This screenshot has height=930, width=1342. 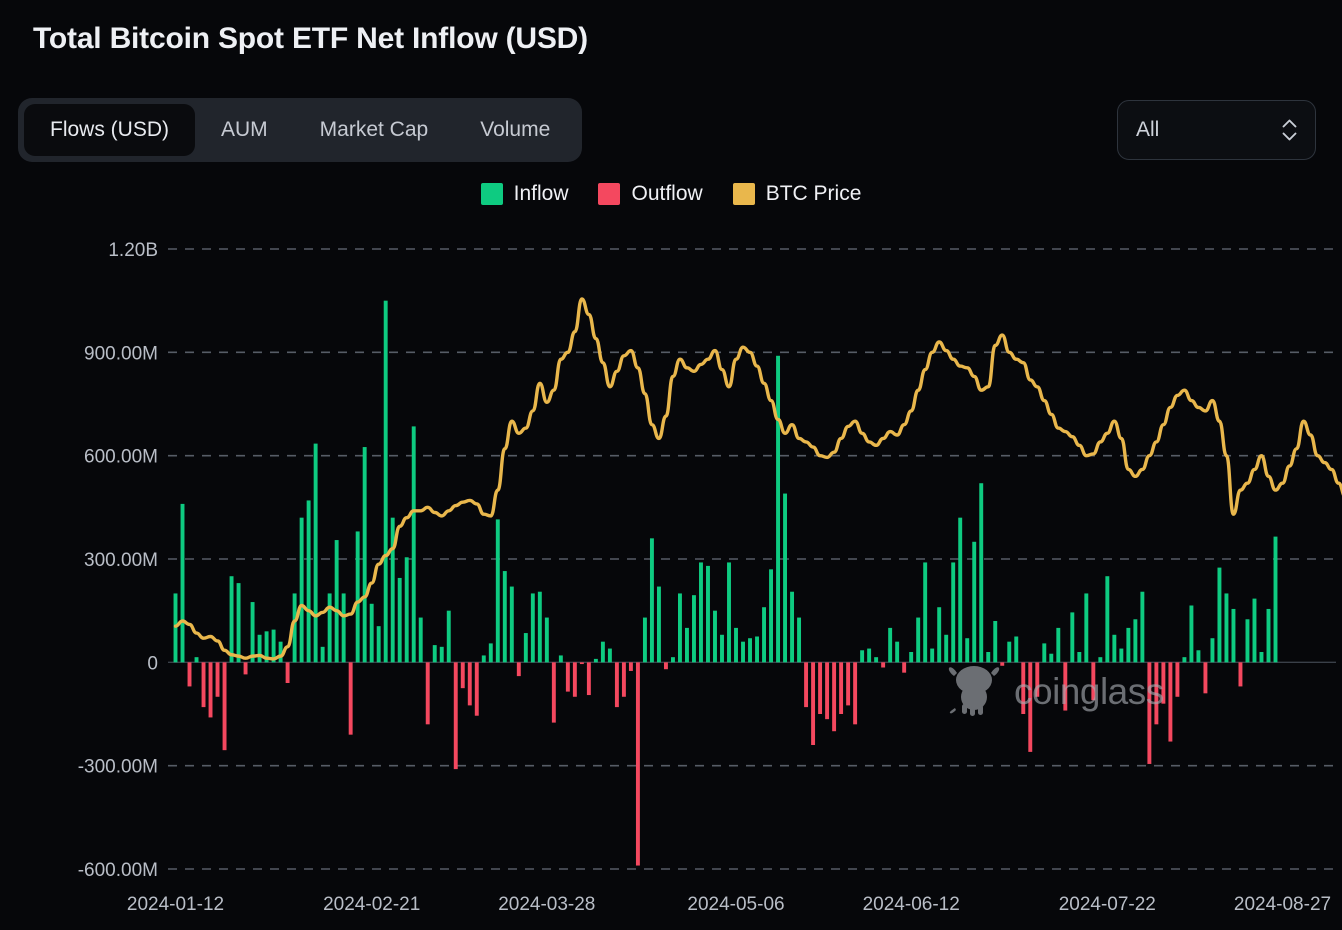 I want to click on tab-volume: Volume, so click(x=515, y=130).